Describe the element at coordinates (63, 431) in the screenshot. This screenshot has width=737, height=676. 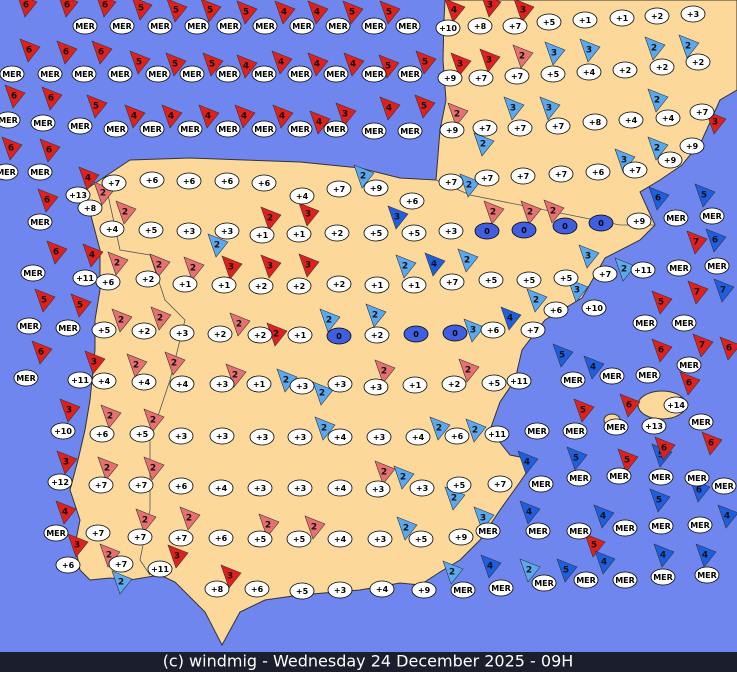
I see `temperature-marker: +10` at that location.